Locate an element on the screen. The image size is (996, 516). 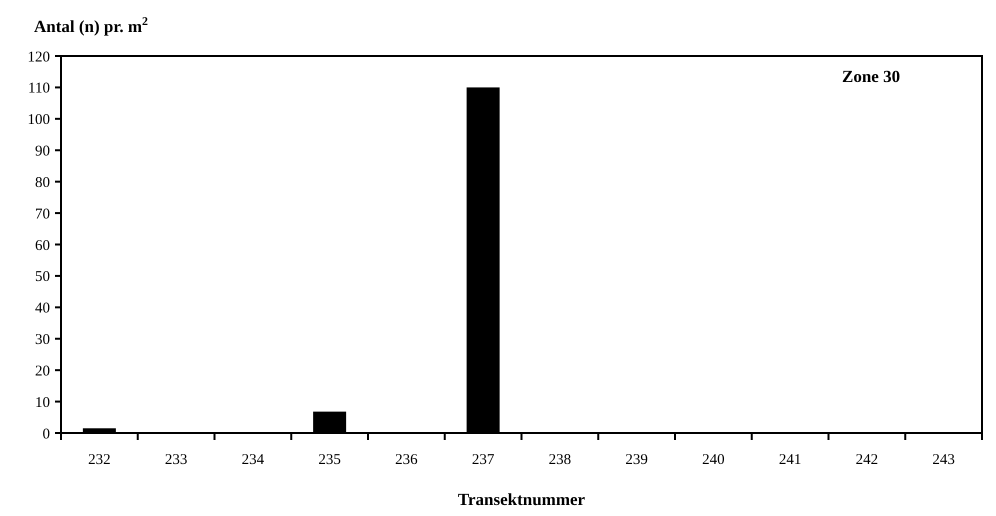
y-tick-label: 50 is located at coordinates (42, 277).